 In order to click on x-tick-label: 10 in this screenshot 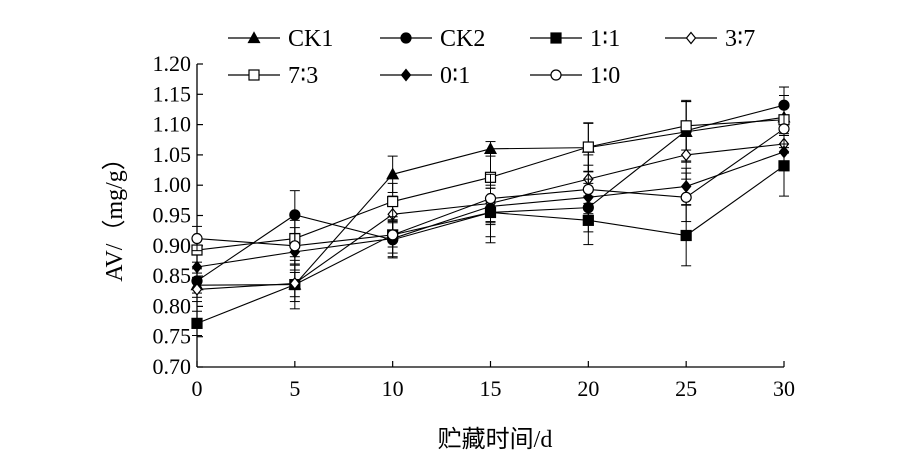, I will do `click(393, 388)`.